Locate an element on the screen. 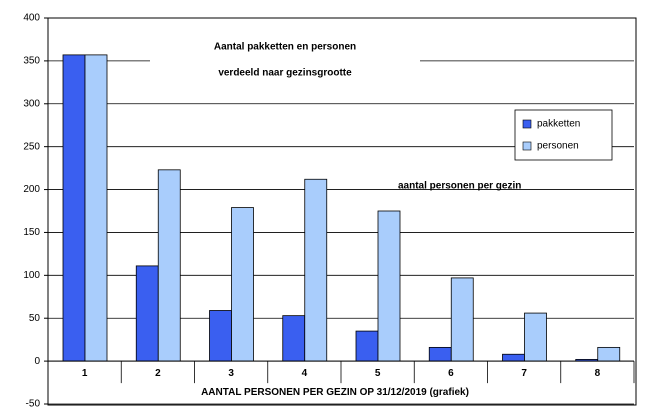 The height and width of the screenshot is (409, 645). chart-title: verdeeld naar gezinsgrootte is located at coordinates (285, 73).